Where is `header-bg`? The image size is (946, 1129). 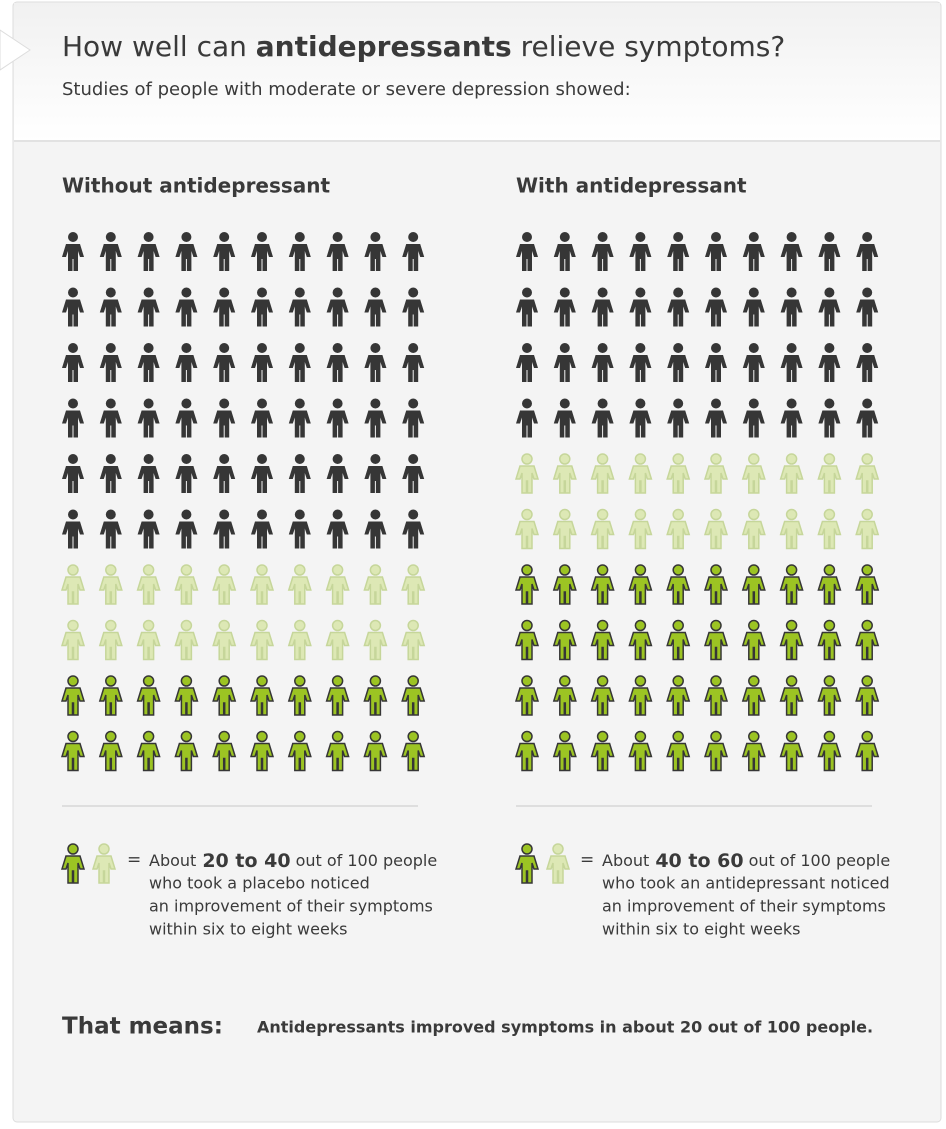
header-bg is located at coordinates (477, 72).